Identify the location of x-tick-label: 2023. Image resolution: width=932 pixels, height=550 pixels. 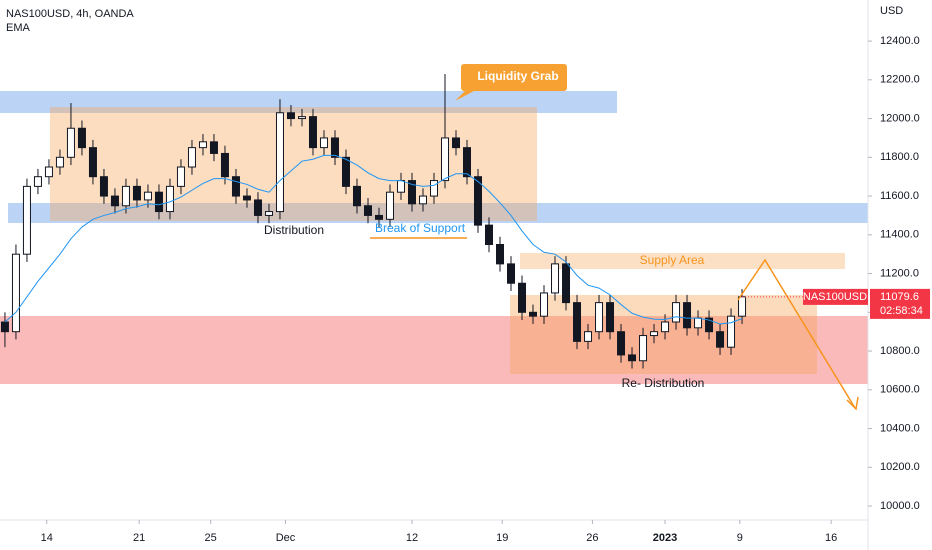
(665, 538).